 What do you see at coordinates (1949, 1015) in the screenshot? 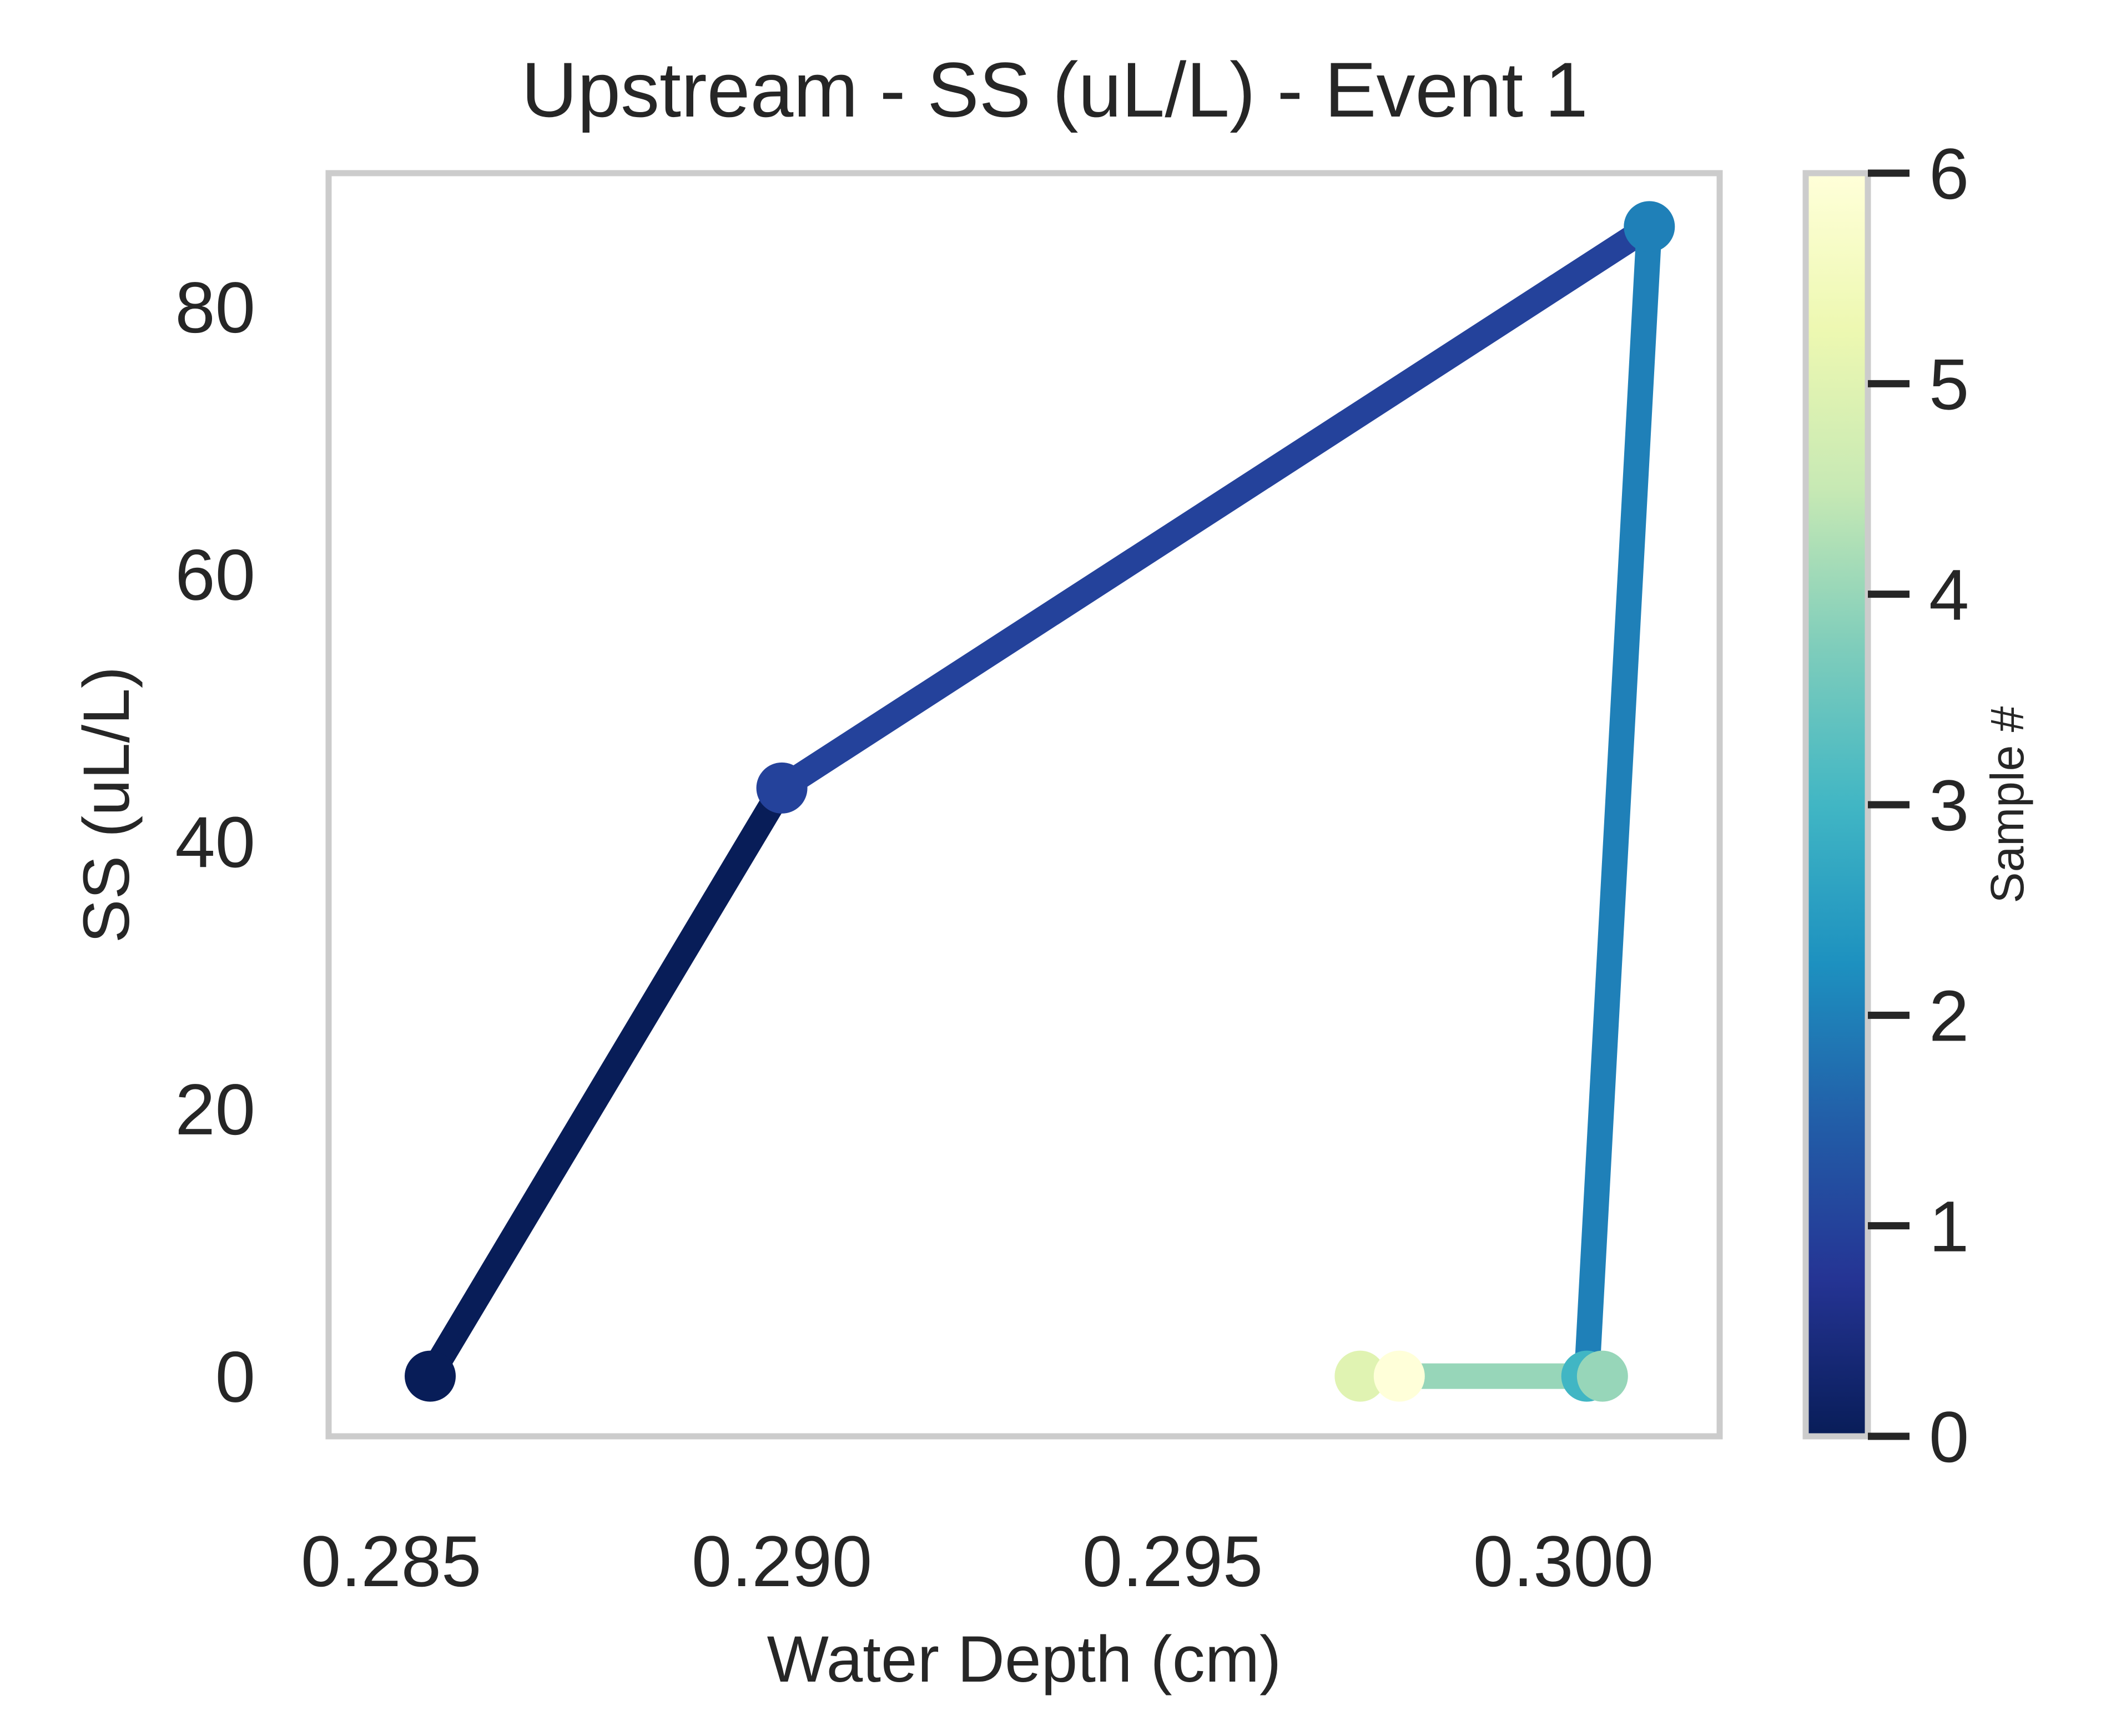
I see `colorbar-tick-label: 2` at bounding box center [1949, 1015].